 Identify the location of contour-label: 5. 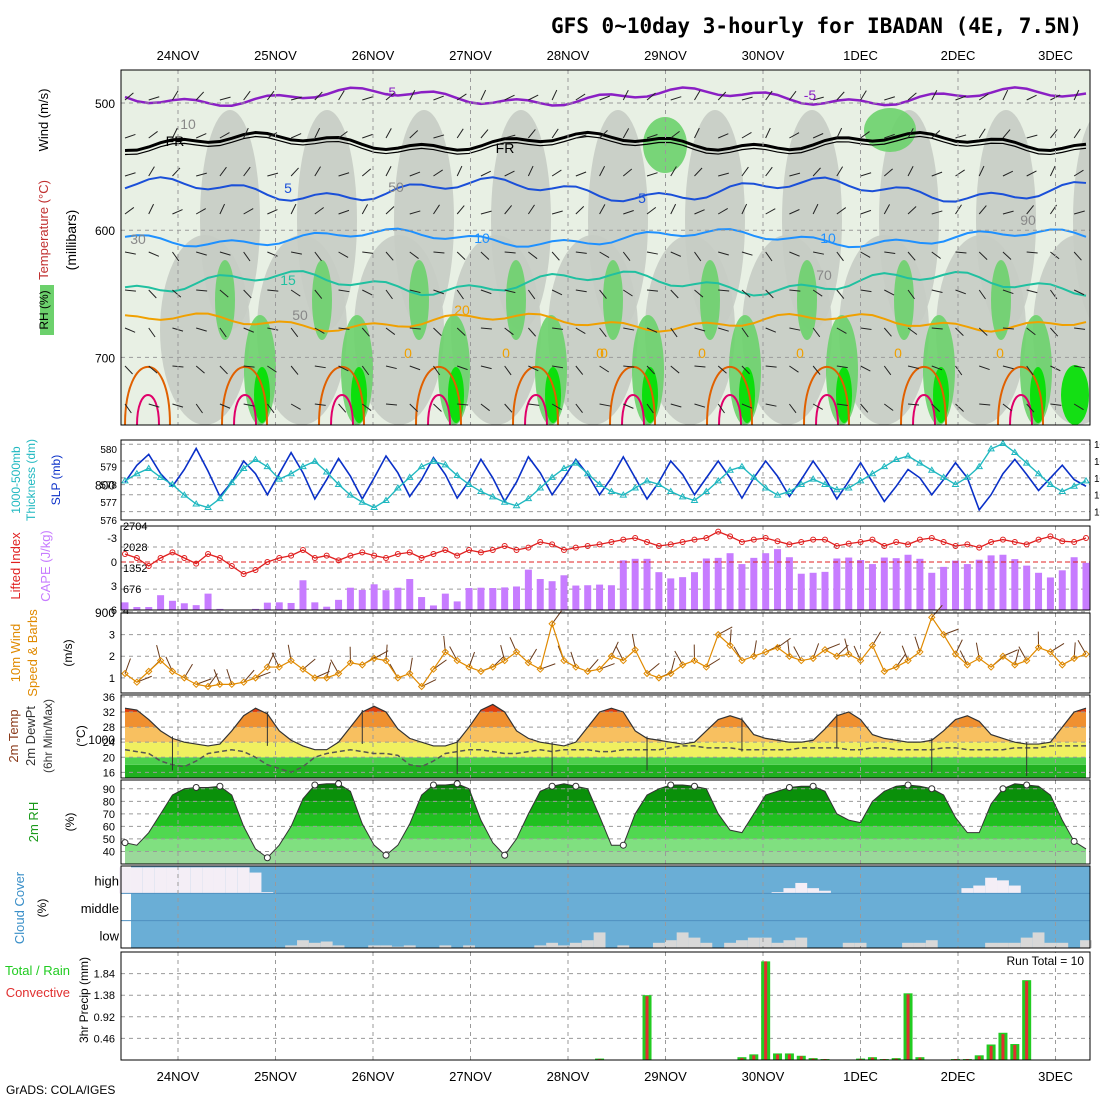
(288, 188).